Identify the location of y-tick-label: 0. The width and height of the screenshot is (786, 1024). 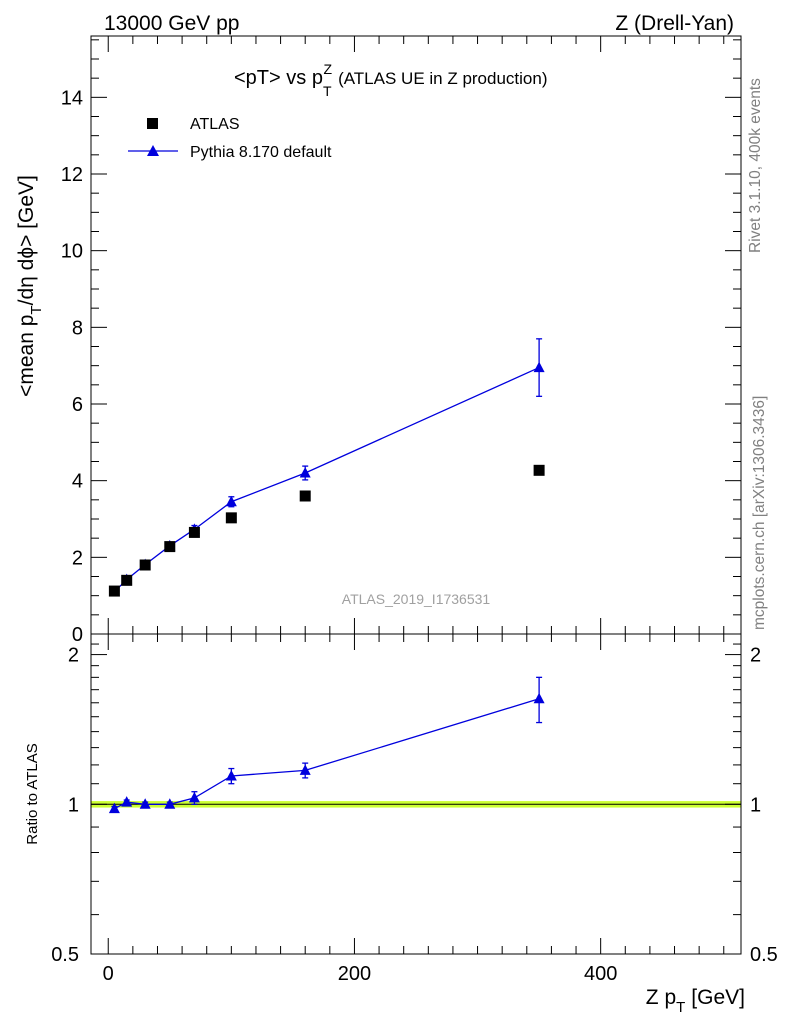
(77, 635).